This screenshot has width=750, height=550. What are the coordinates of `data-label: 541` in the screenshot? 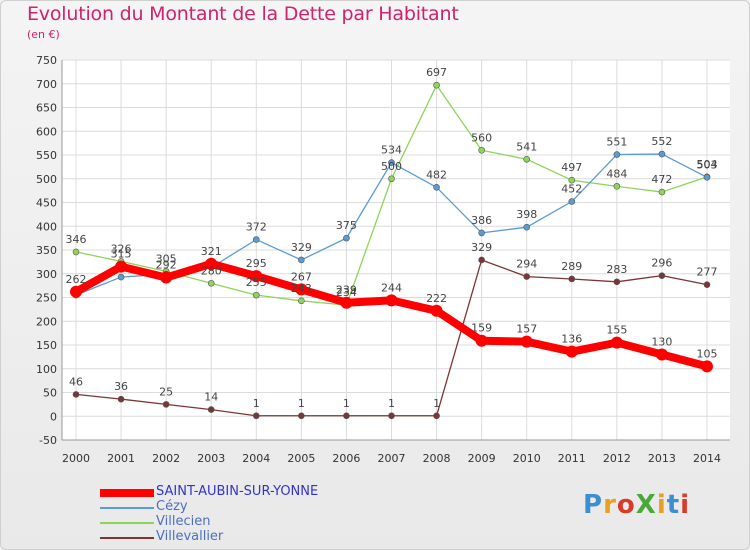 It's located at (526, 146).